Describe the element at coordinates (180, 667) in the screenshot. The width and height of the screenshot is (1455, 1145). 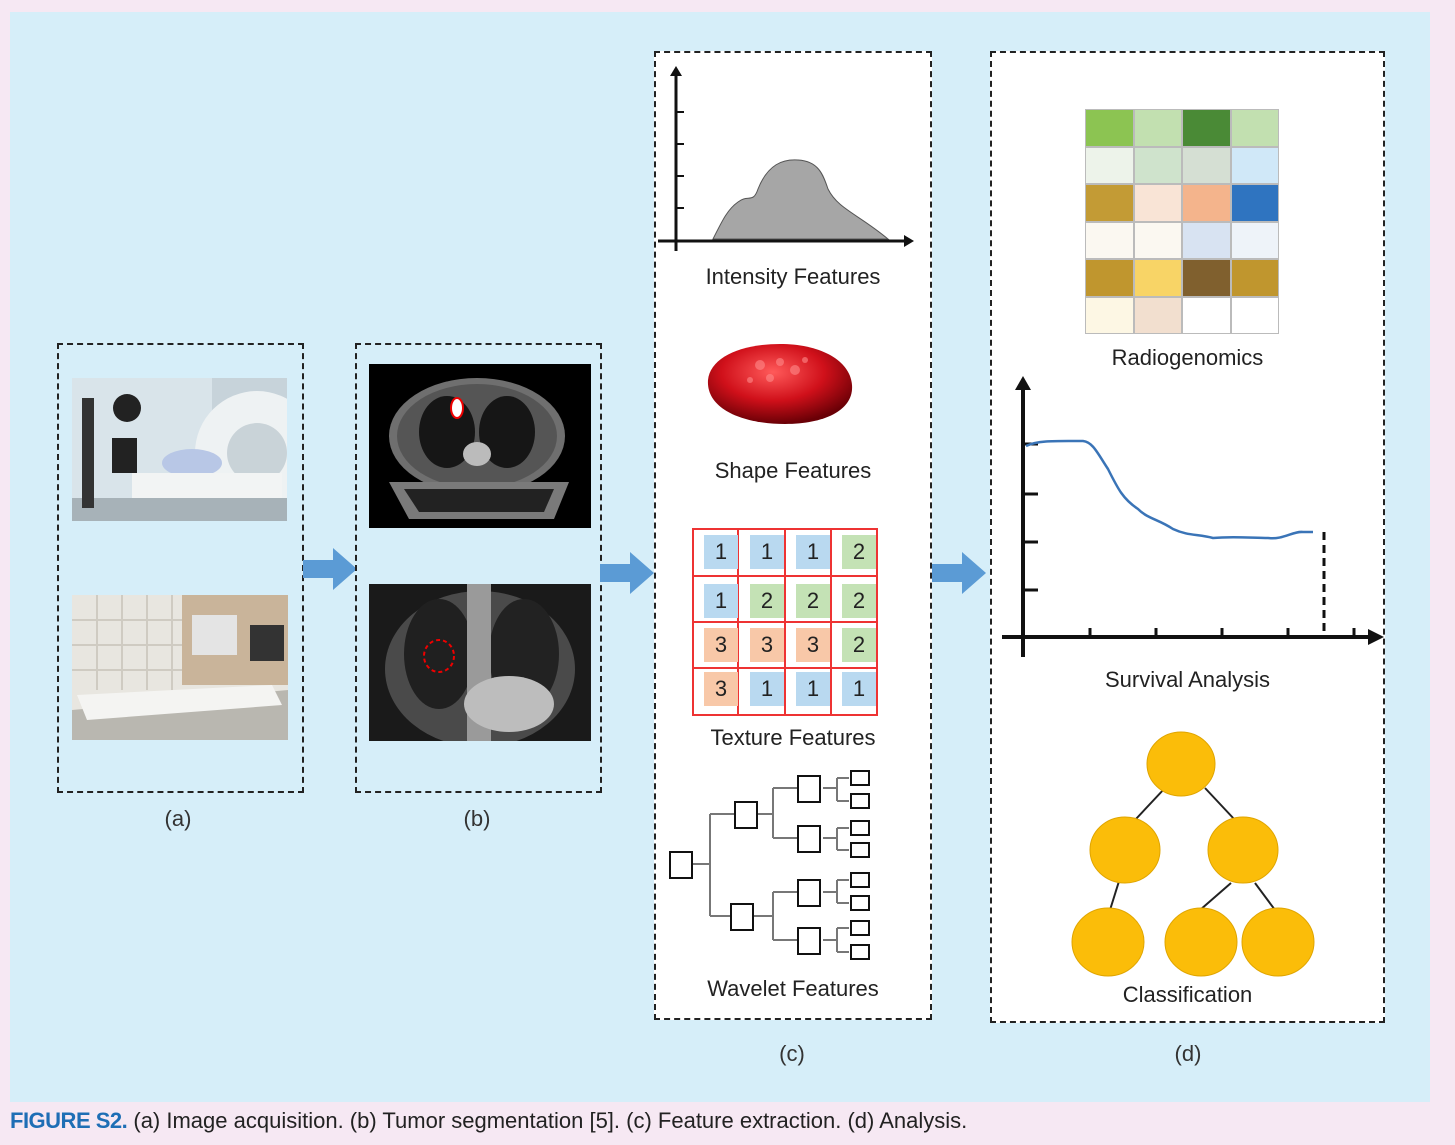
I see `xray-room-photo` at that location.